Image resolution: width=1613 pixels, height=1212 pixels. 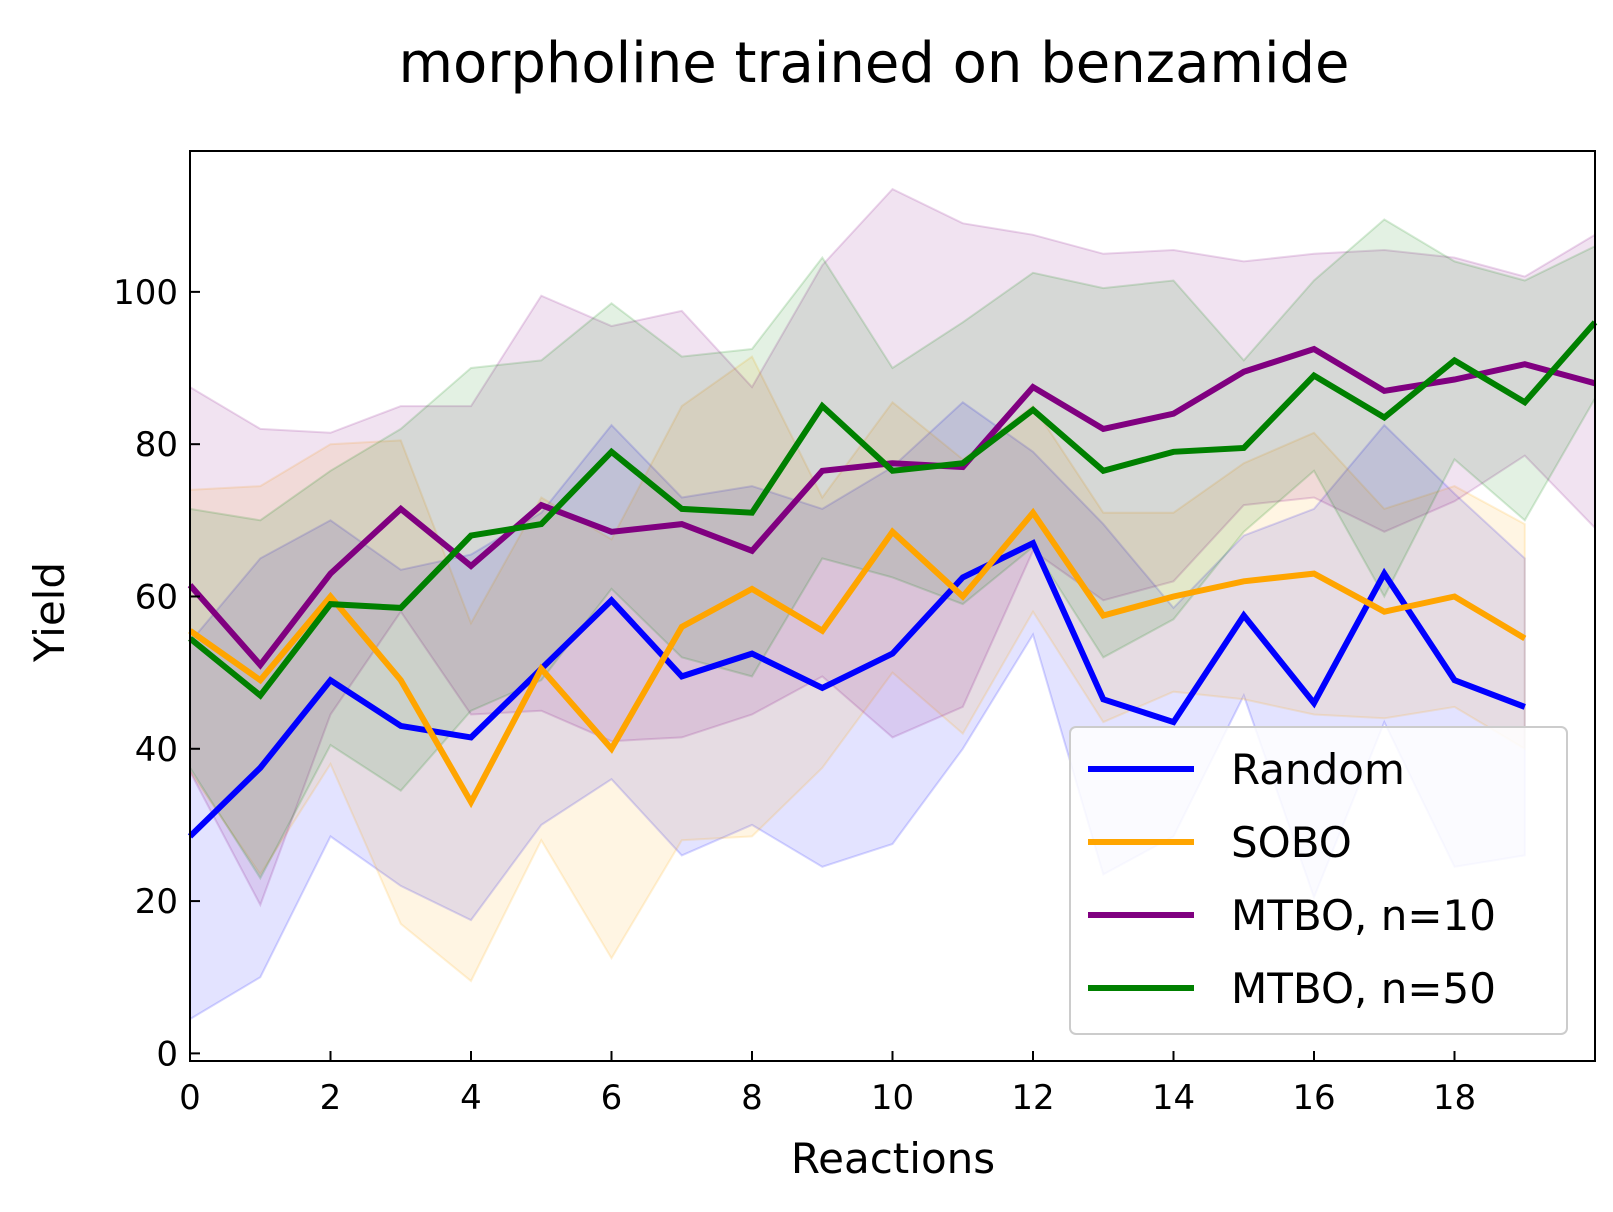 What do you see at coordinates (1220, 842) in the screenshot?
I see `legend-item-sobo: SOBO` at bounding box center [1220, 842].